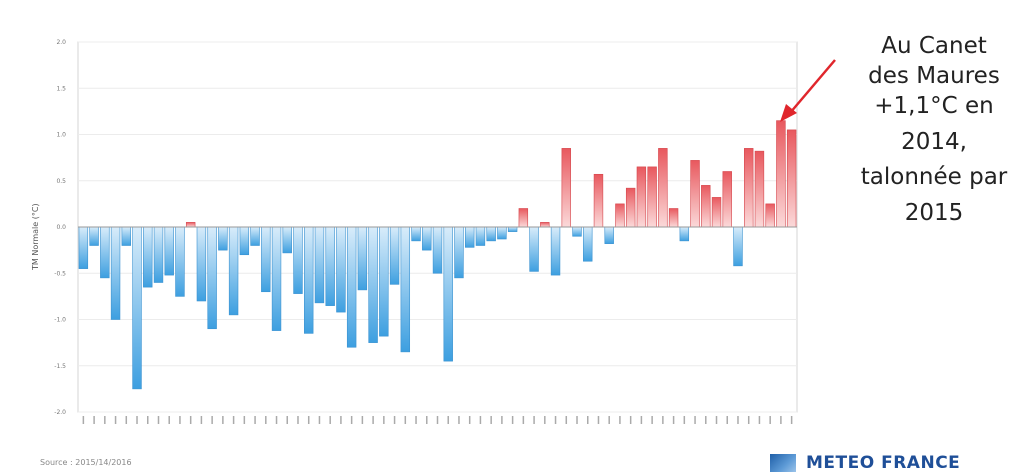 The height and width of the screenshot is (474, 1022). Describe the element at coordinates (60, 273) in the screenshot. I see `y-tick-label: -0.5` at that location.